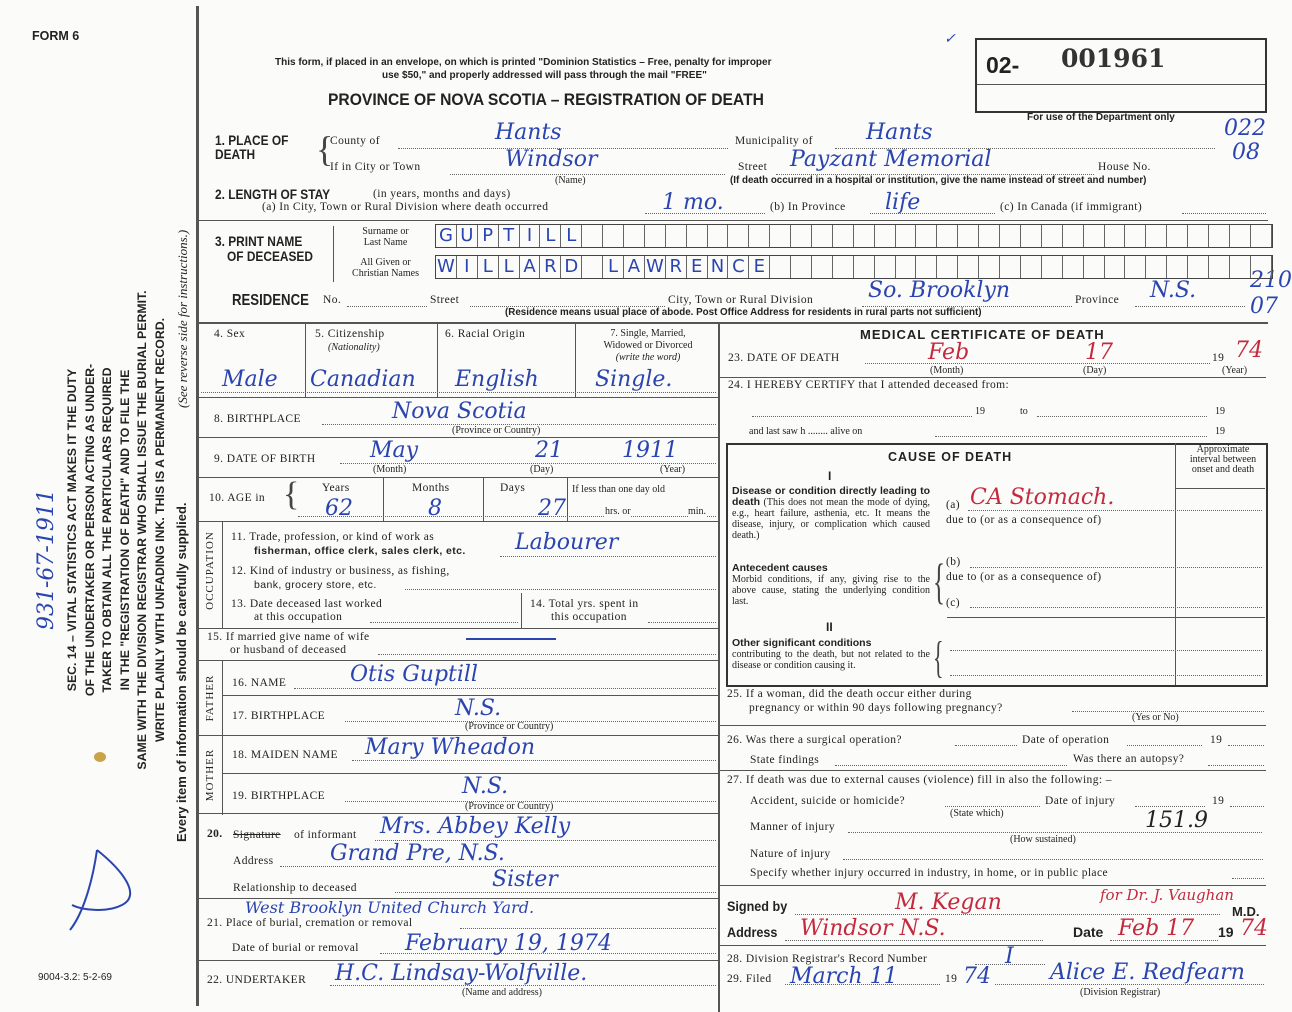  I want to click on years-spent-sub: this occupation, so click(589, 617).